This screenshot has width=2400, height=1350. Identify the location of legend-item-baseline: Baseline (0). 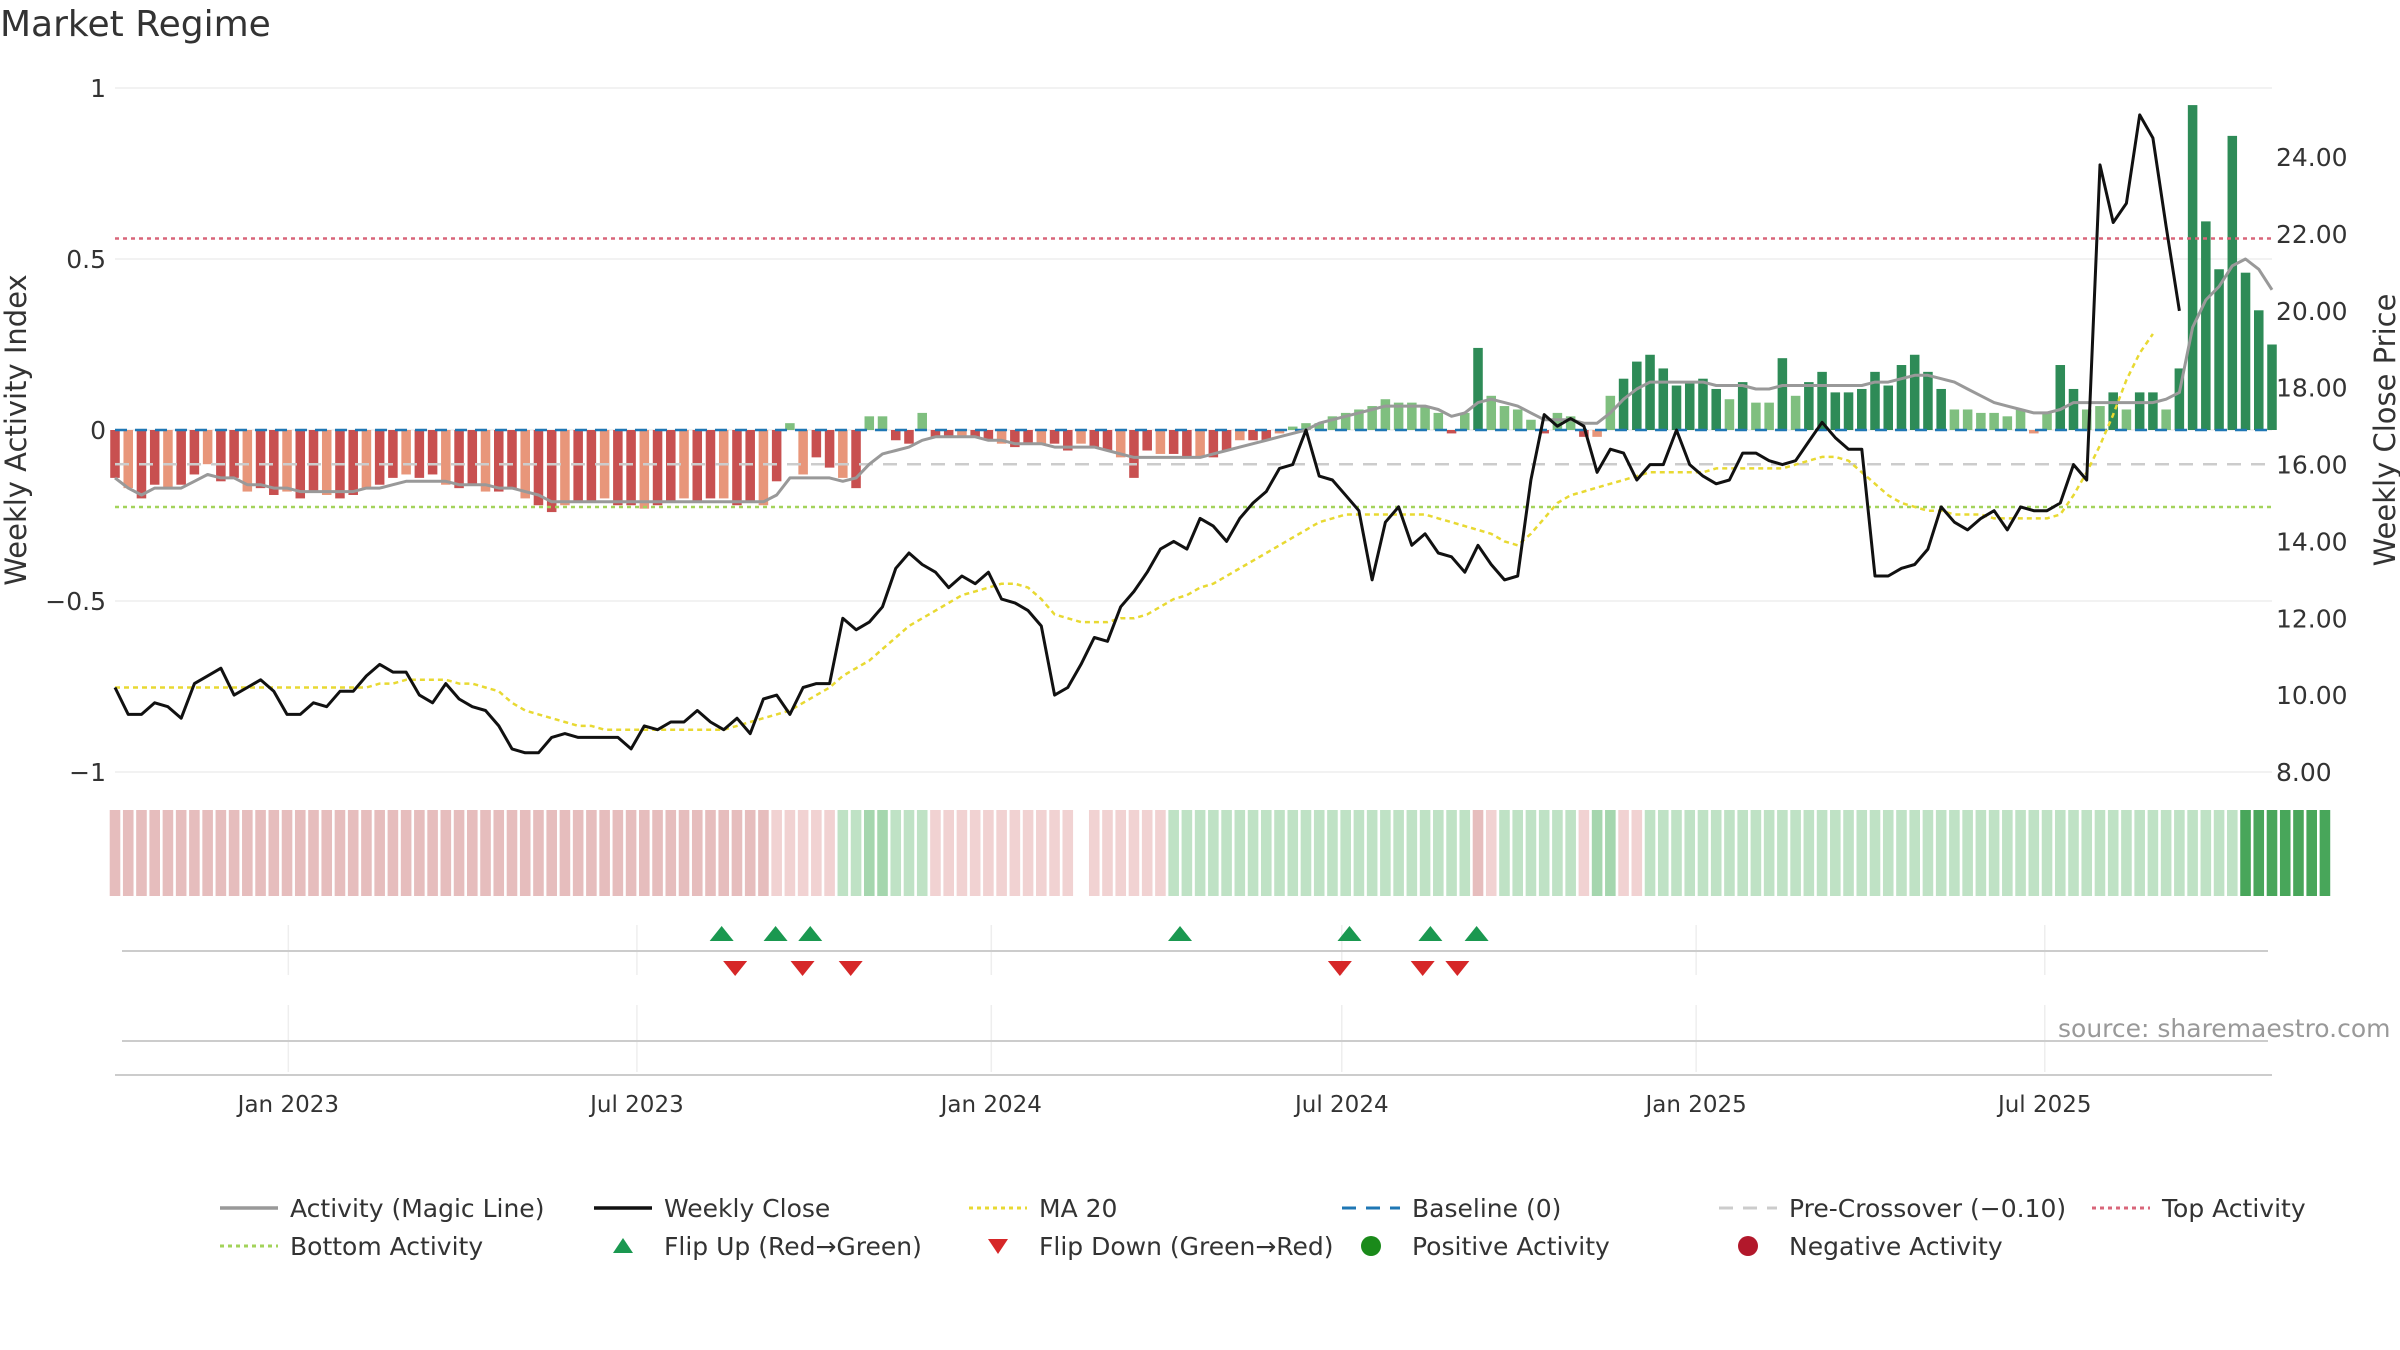
(1450, 1208).